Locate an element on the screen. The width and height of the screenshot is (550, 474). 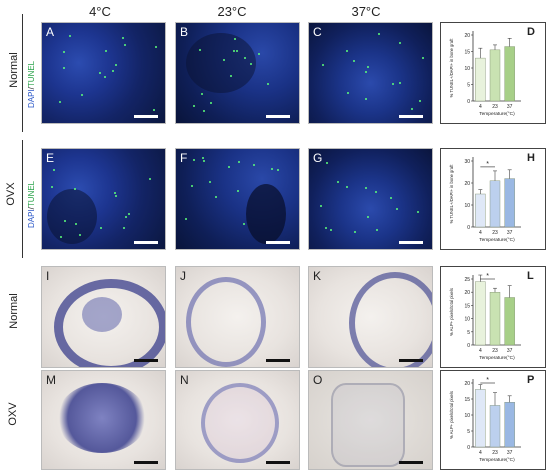
row-label-normal-2: Normal is located at coordinates (14, 311).